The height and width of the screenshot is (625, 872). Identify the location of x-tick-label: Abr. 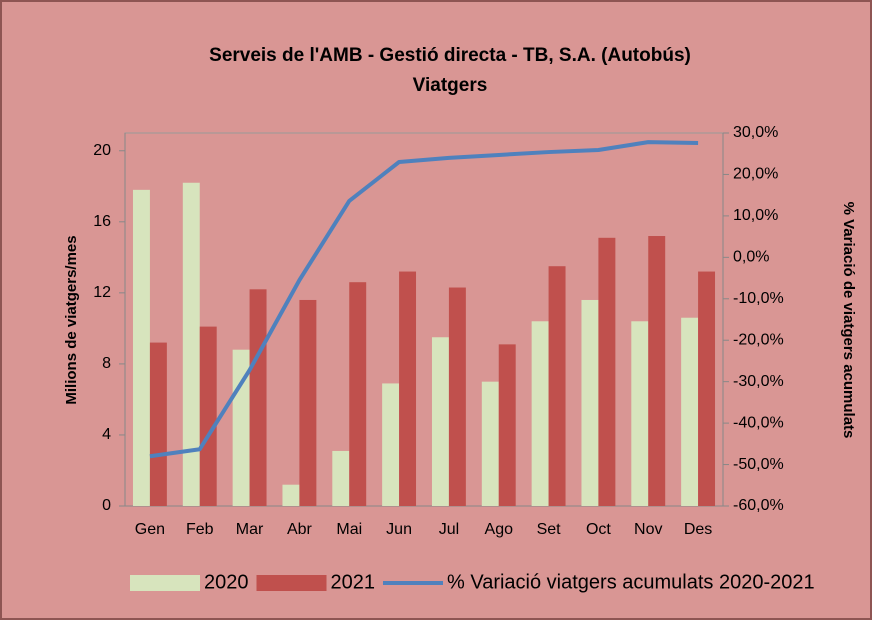
(300, 529).